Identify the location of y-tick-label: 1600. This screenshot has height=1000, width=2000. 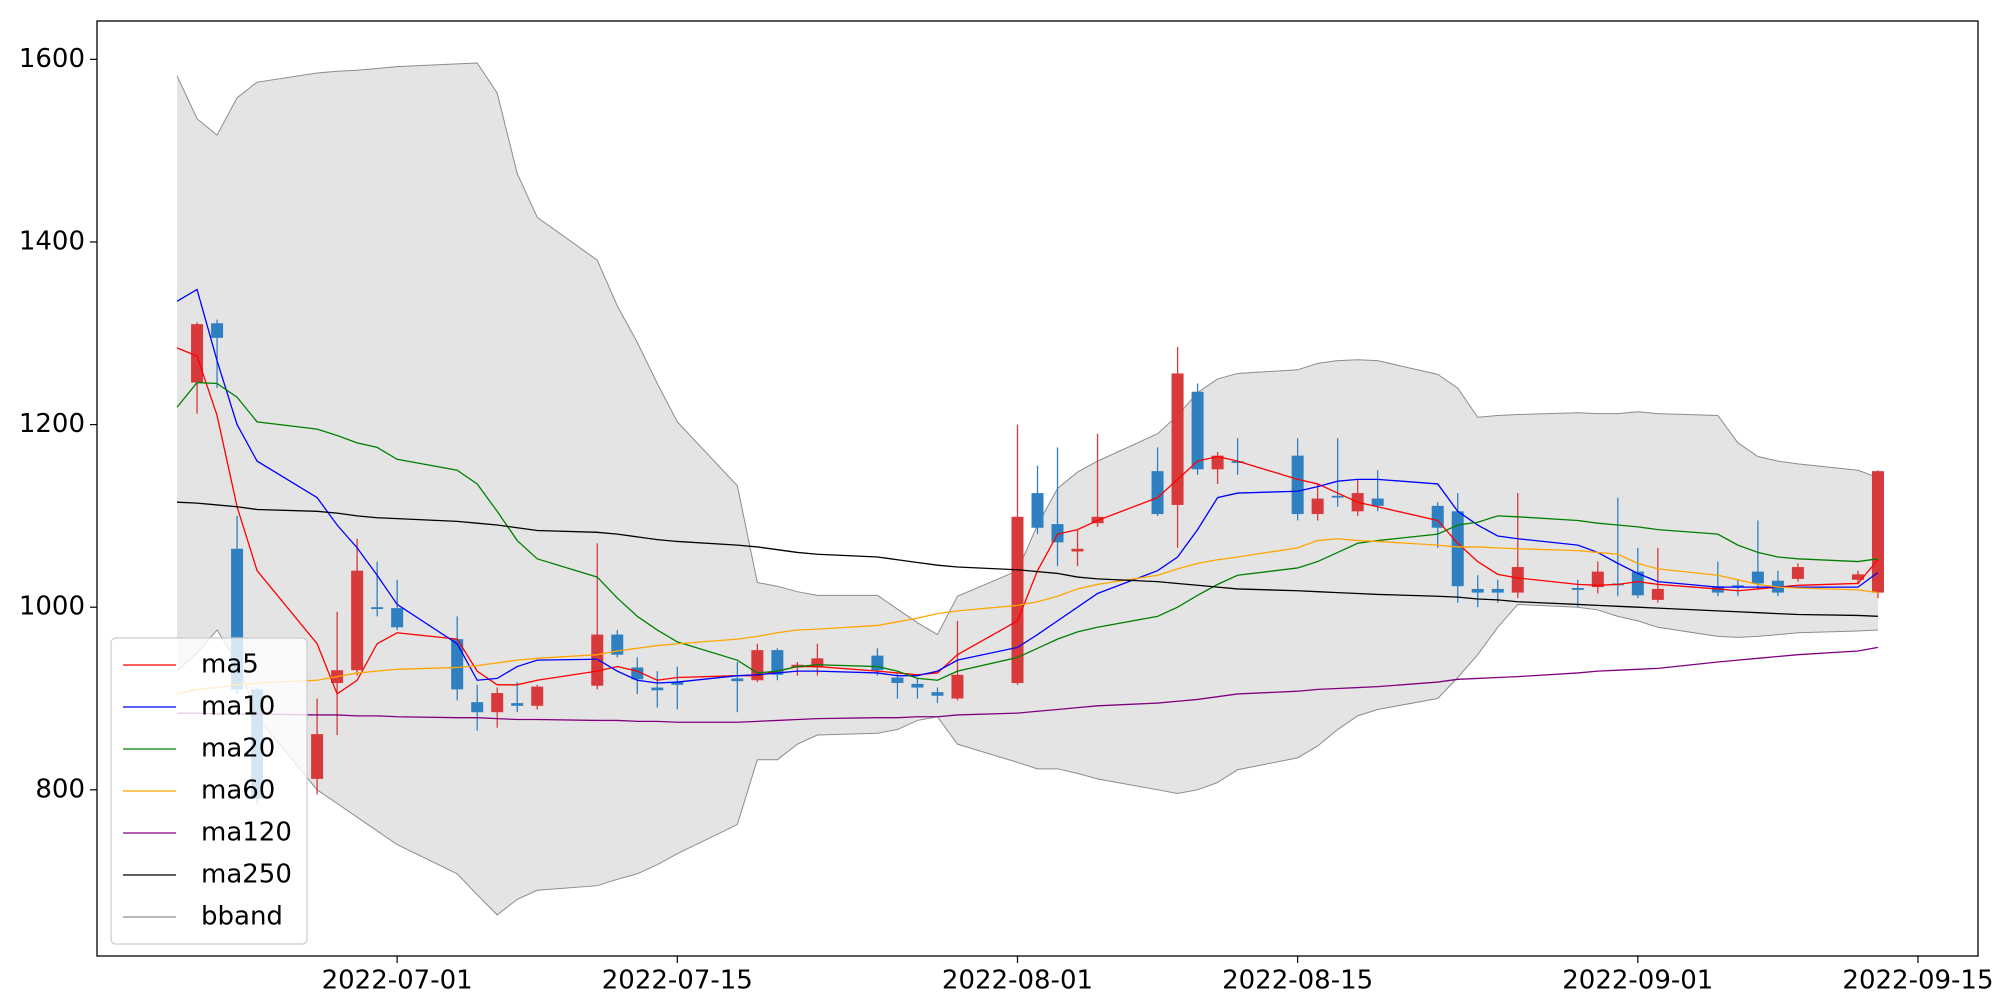
(52, 59).